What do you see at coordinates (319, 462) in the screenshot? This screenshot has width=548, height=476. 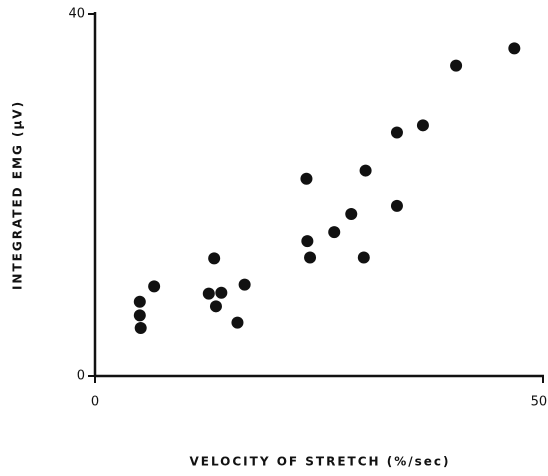 I see `x-axis-label: VELOCITY OF STRETCH (%/sec)` at bounding box center [319, 462].